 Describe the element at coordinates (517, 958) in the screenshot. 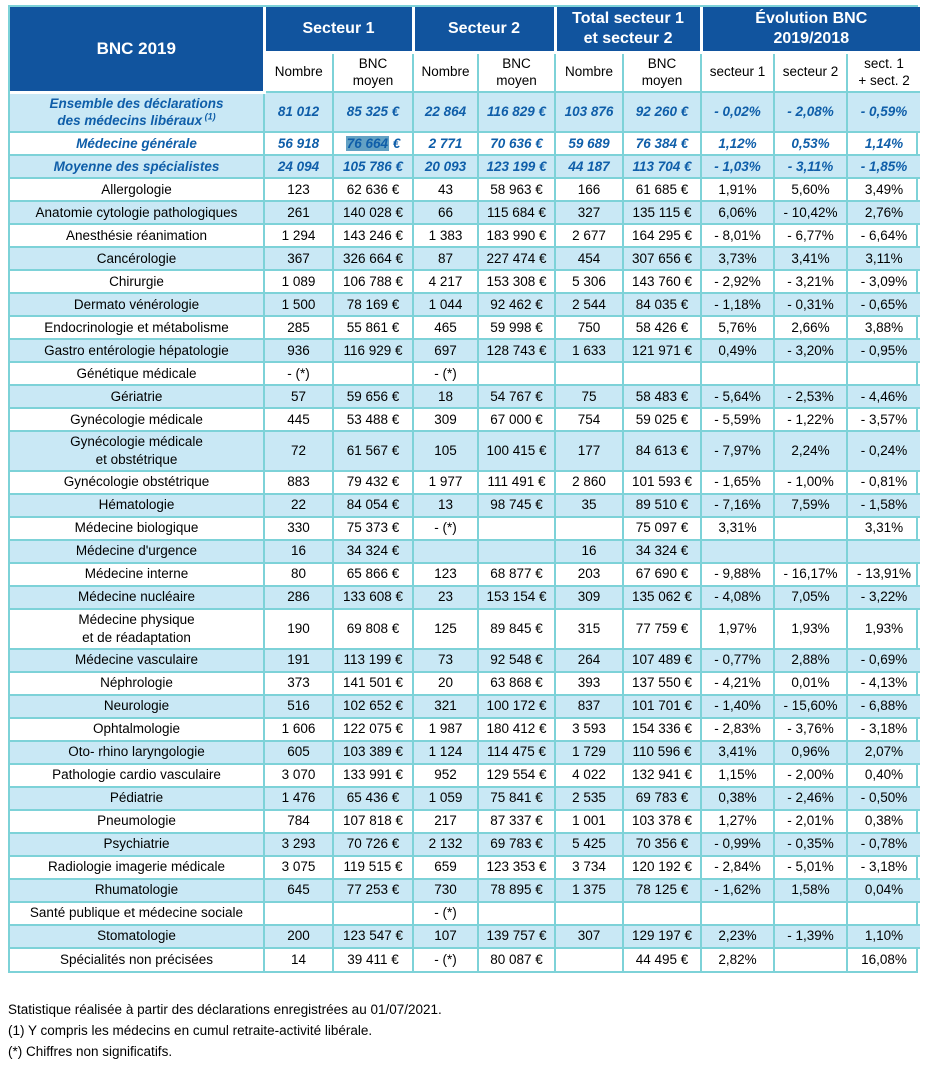

I see `cell: 80 087 €` at that location.